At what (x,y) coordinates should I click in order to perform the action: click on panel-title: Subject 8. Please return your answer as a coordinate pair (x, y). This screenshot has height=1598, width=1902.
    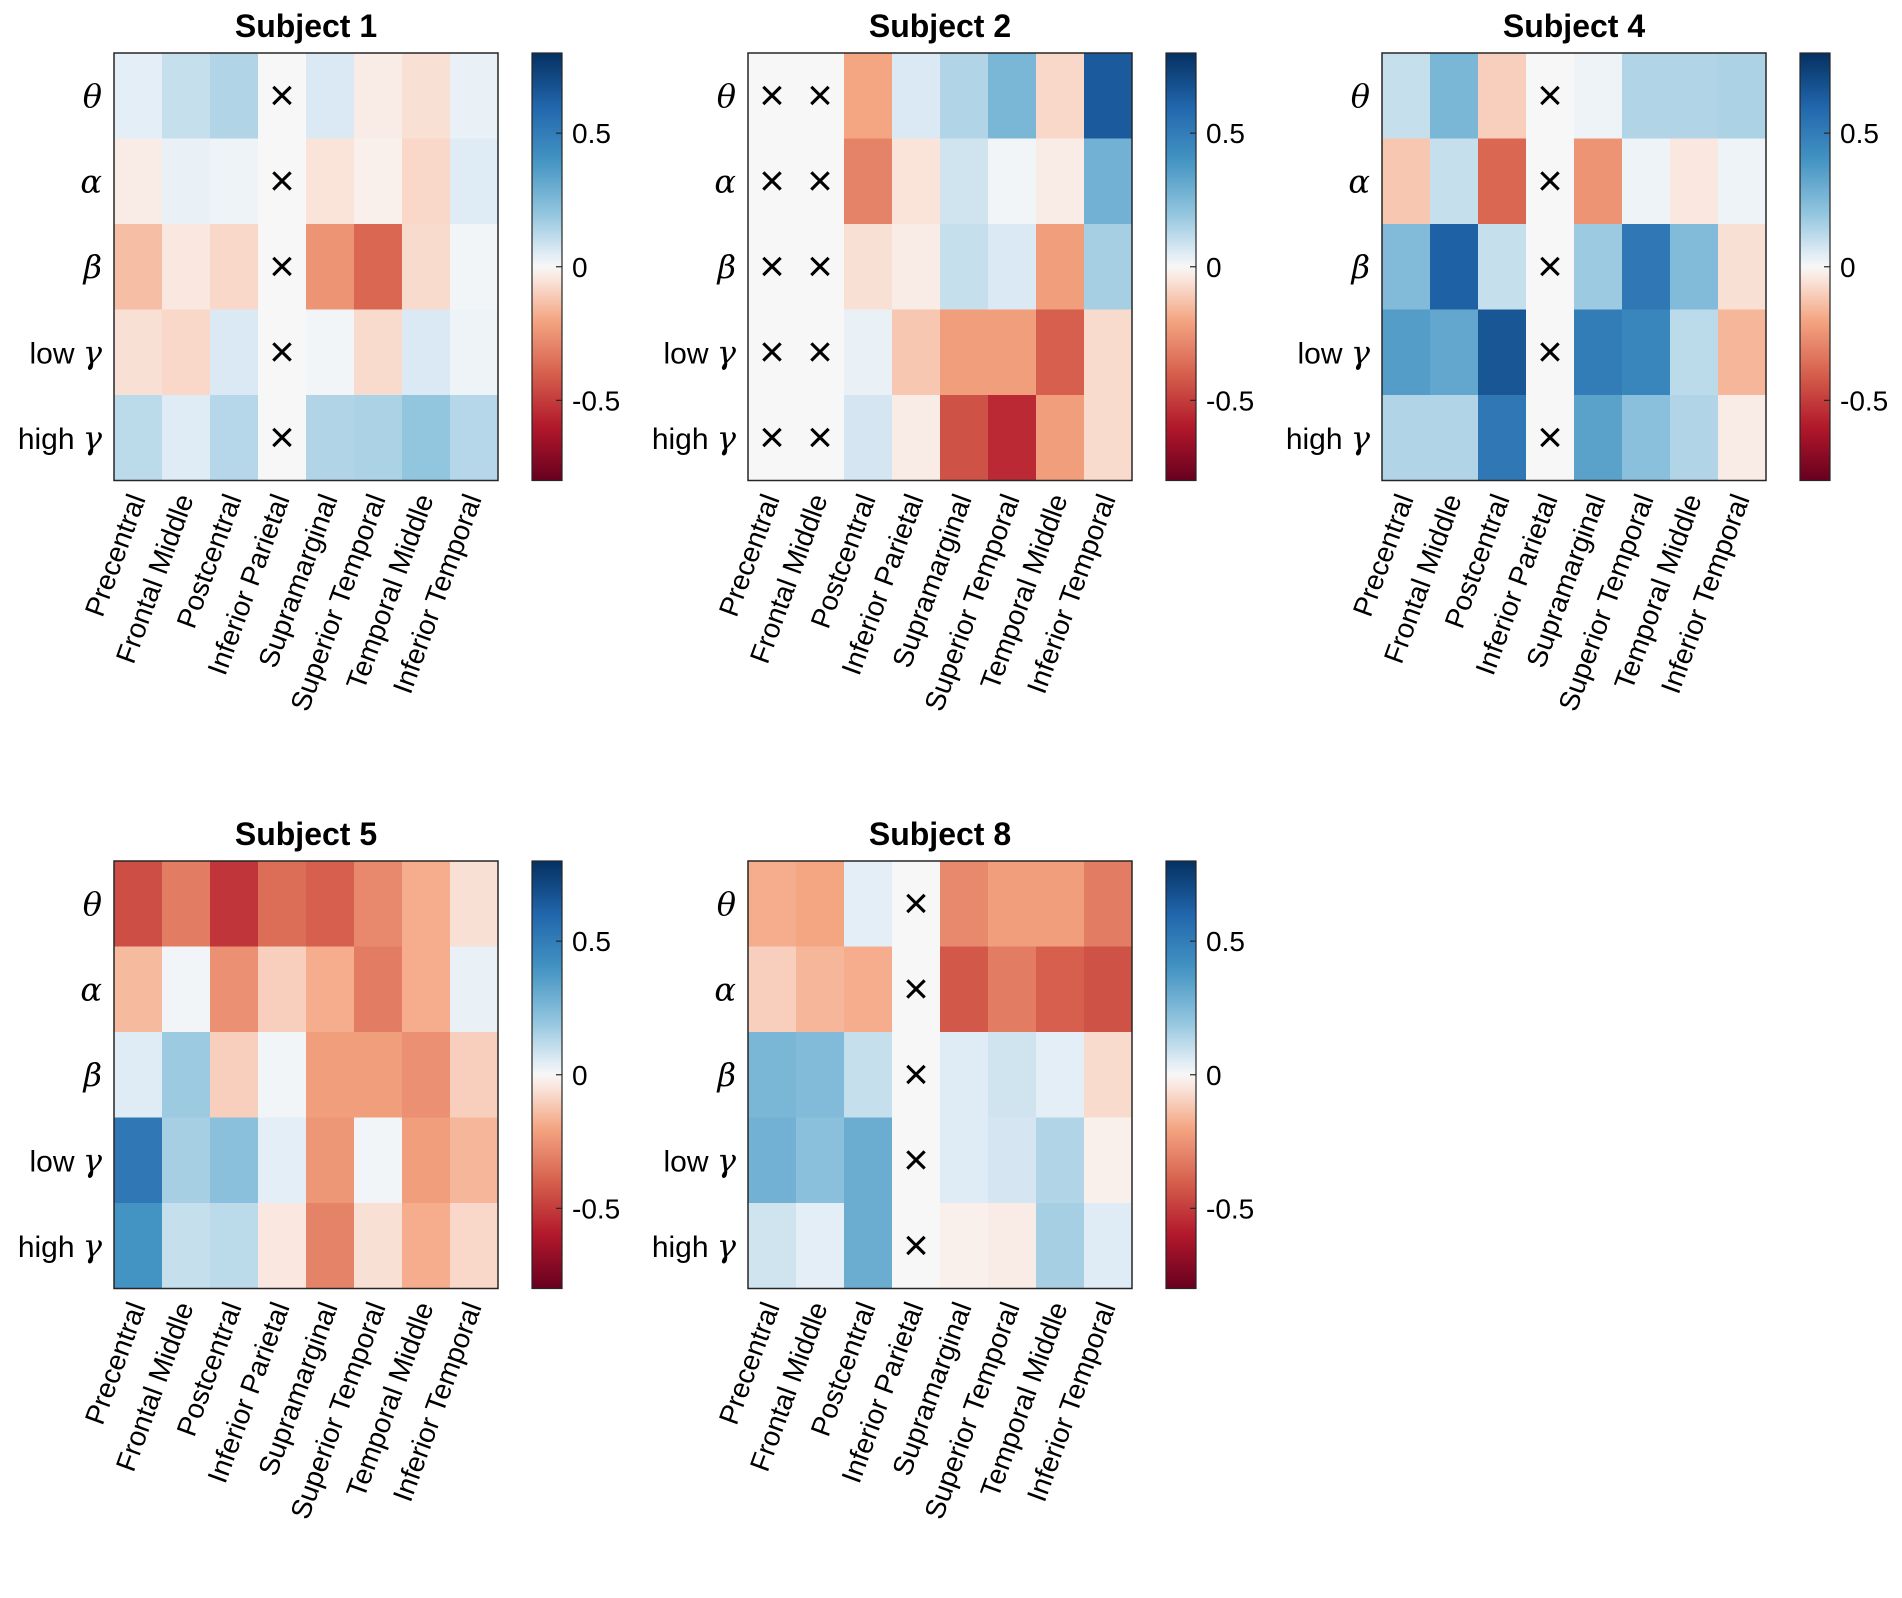
    Looking at the image, I should click on (940, 834).